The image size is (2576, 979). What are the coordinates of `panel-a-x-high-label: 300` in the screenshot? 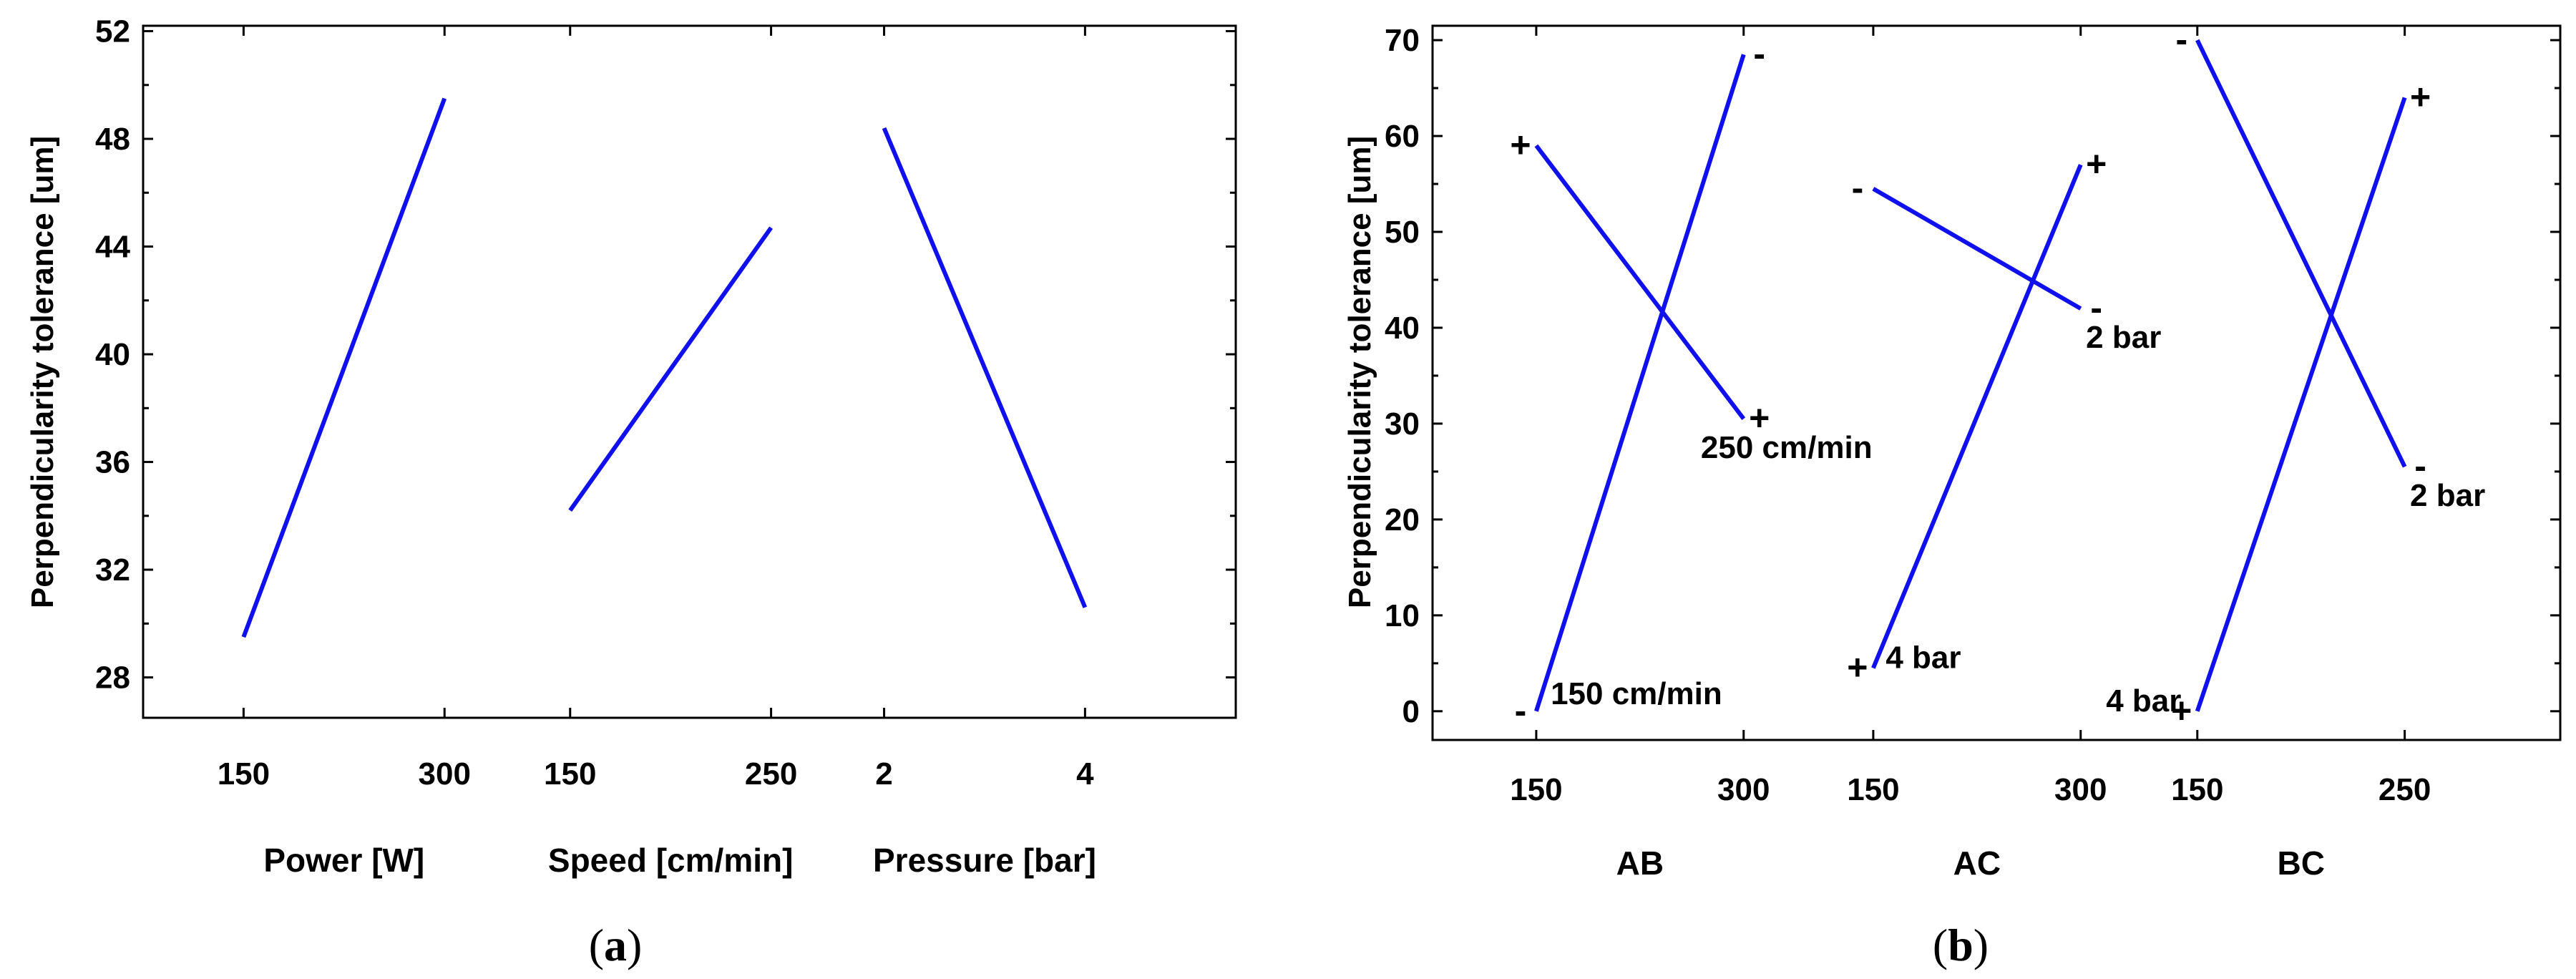 It's located at (445, 774).